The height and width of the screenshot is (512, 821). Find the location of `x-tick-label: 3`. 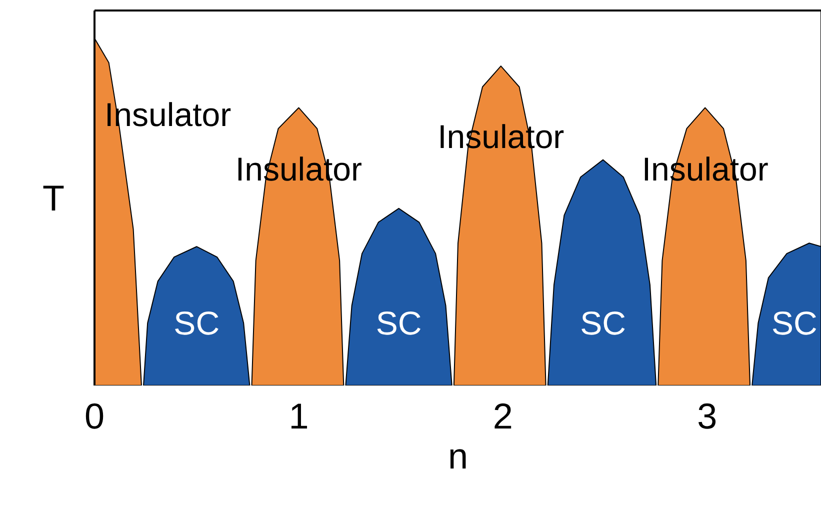

x-tick-label: 3 is located at coordinates (707, 416).